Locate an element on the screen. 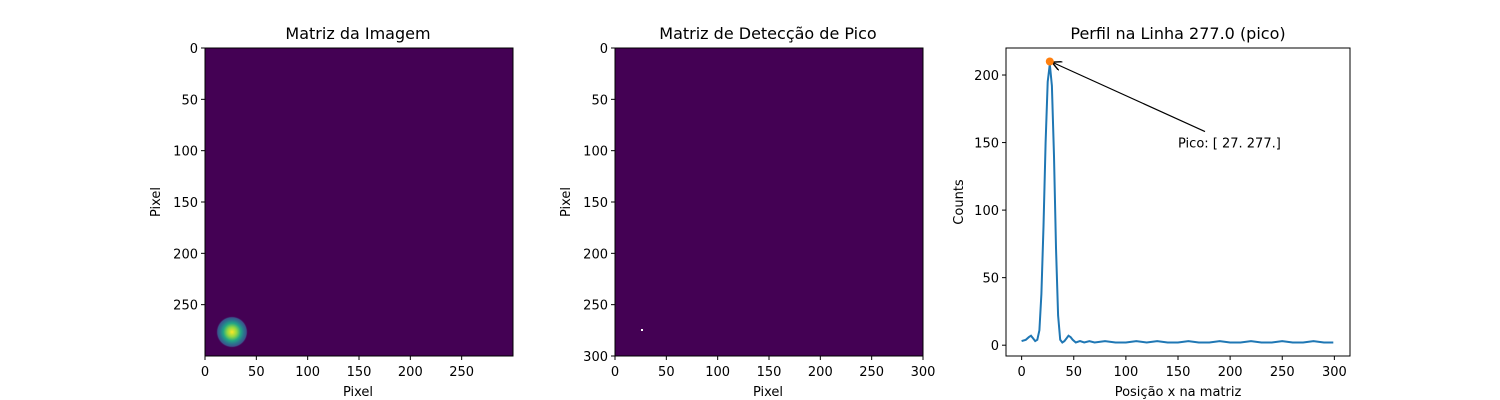 The width and height of the screenshot is (1500, 400). left-xtick-label: 100 is located at coordinates (307, 372).